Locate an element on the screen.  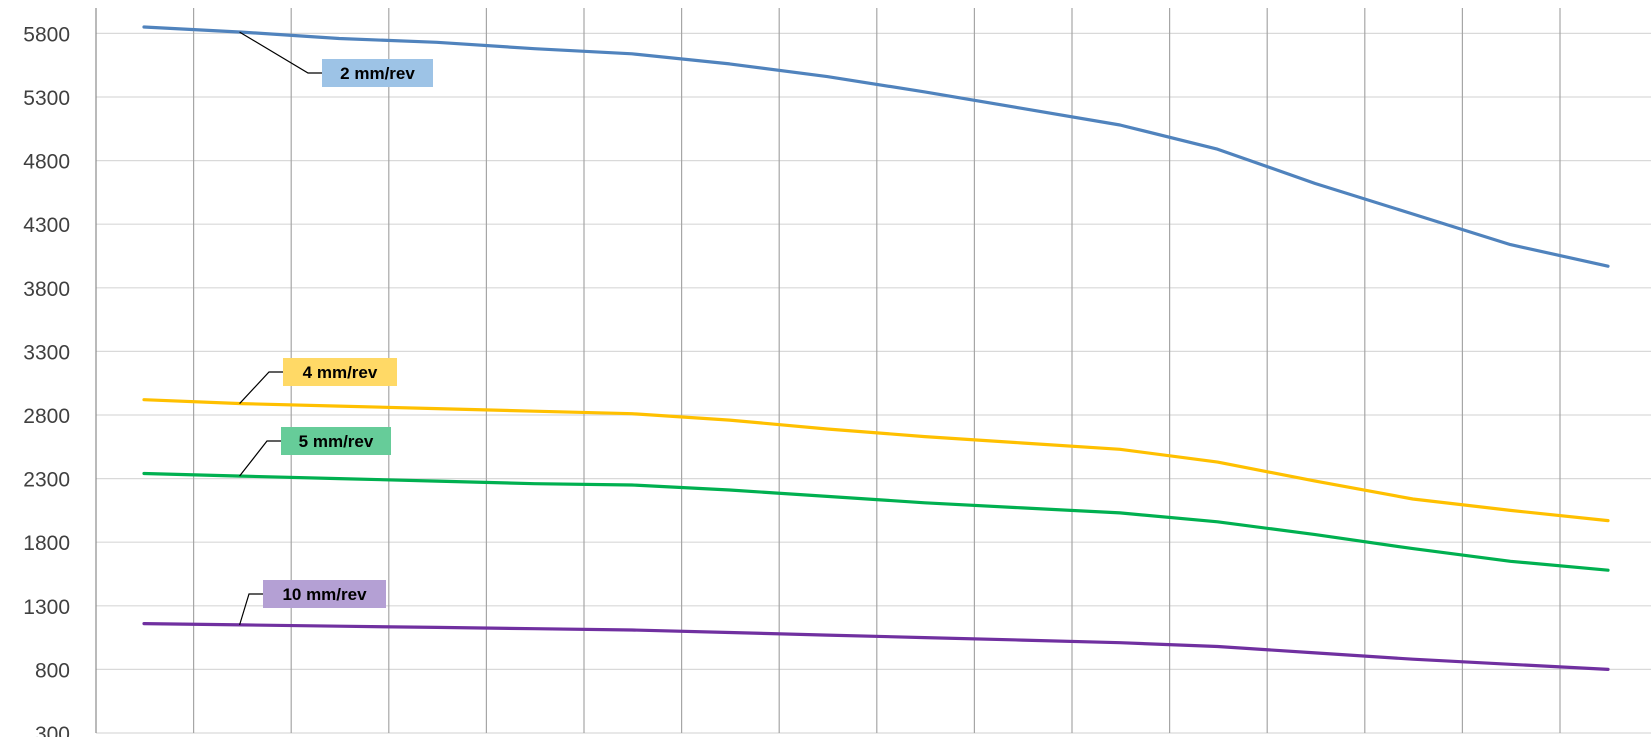
series-label: 5 mm/rev is located at coordinates (336, 441).